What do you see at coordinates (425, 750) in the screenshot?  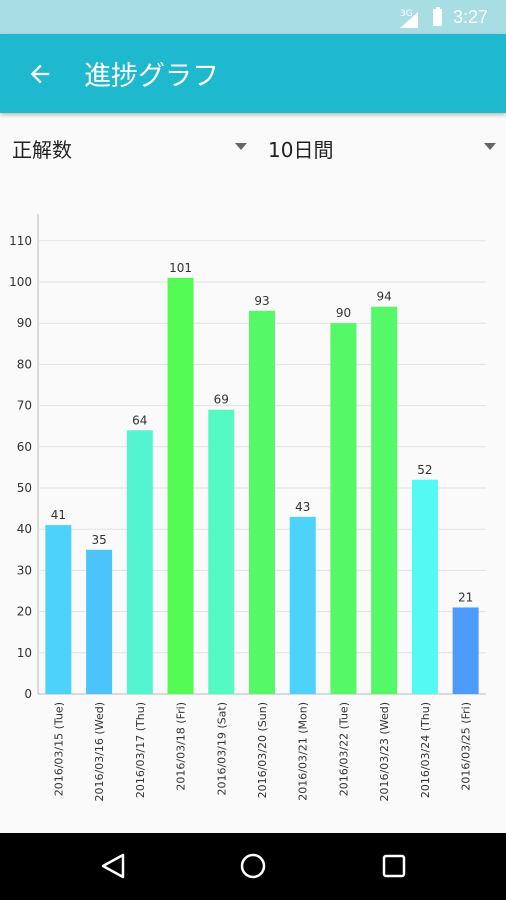 I see `x-tick-label: 2016/03/24 (Thu)` at bounding box center [425, 750].